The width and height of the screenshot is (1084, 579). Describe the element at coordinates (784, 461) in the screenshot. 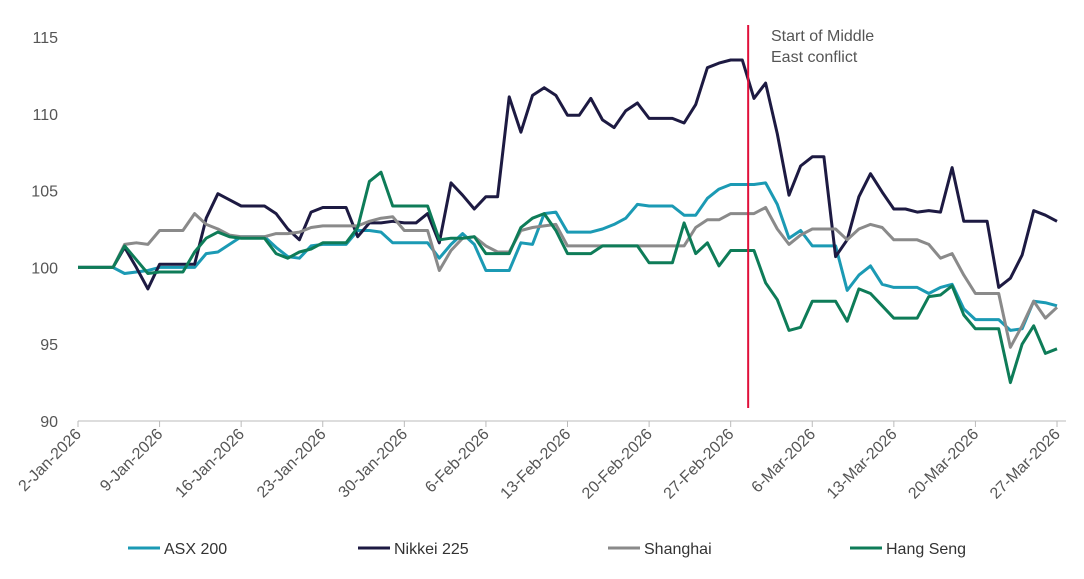

I see `x-tick-label: 6-Mar-2026` at that location.